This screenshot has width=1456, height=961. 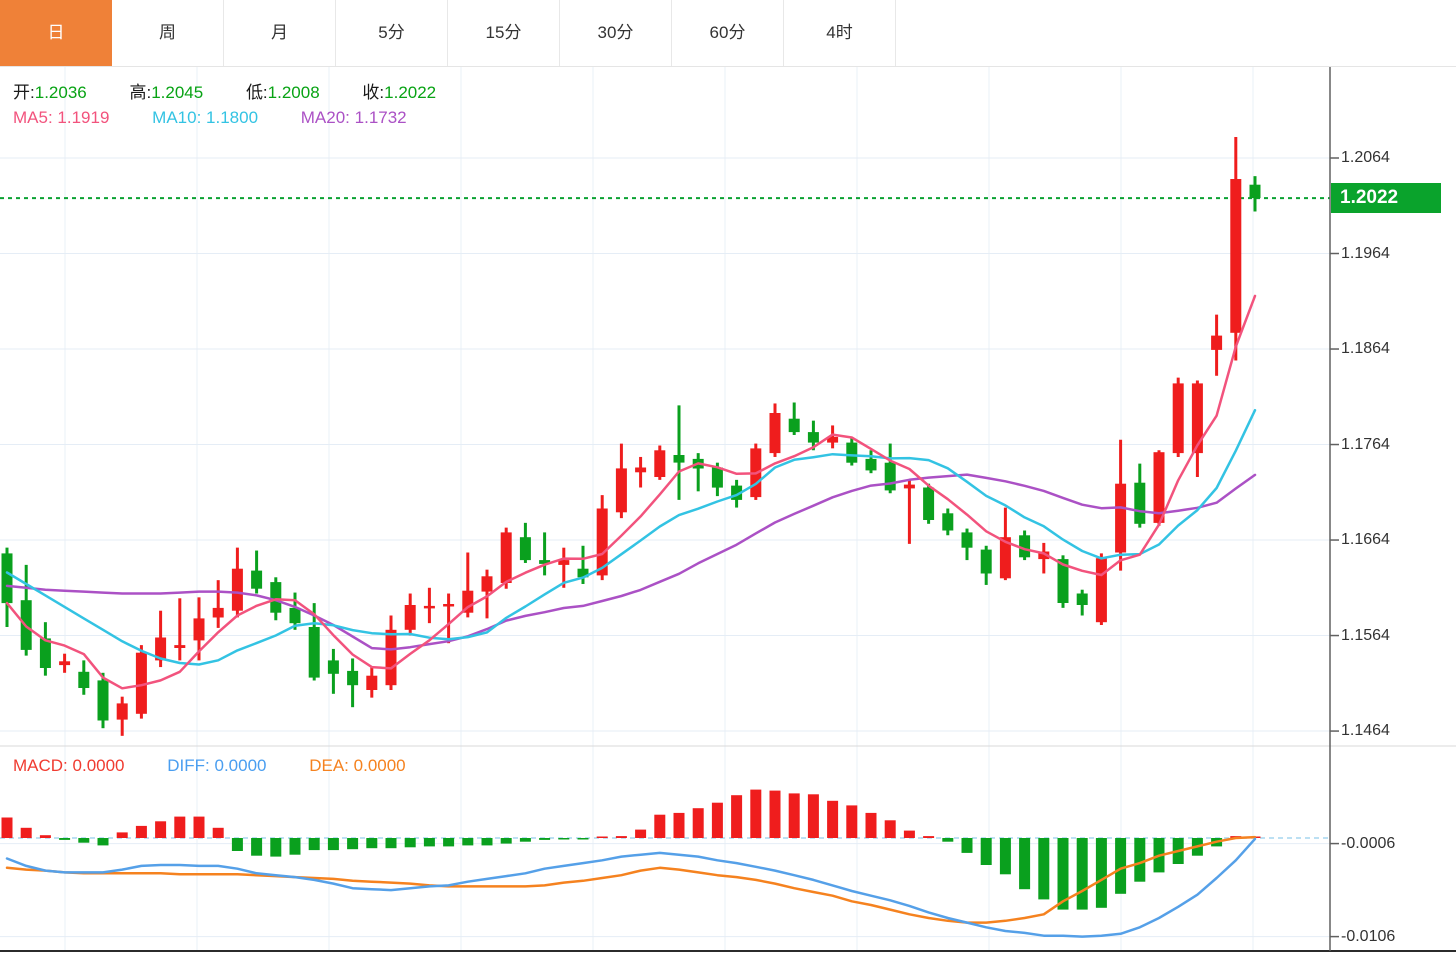 What do you see at coordinates (380, 117) in the screenshot?
I see `ma20-value: 1.1732` at bounding box center [380, 117].